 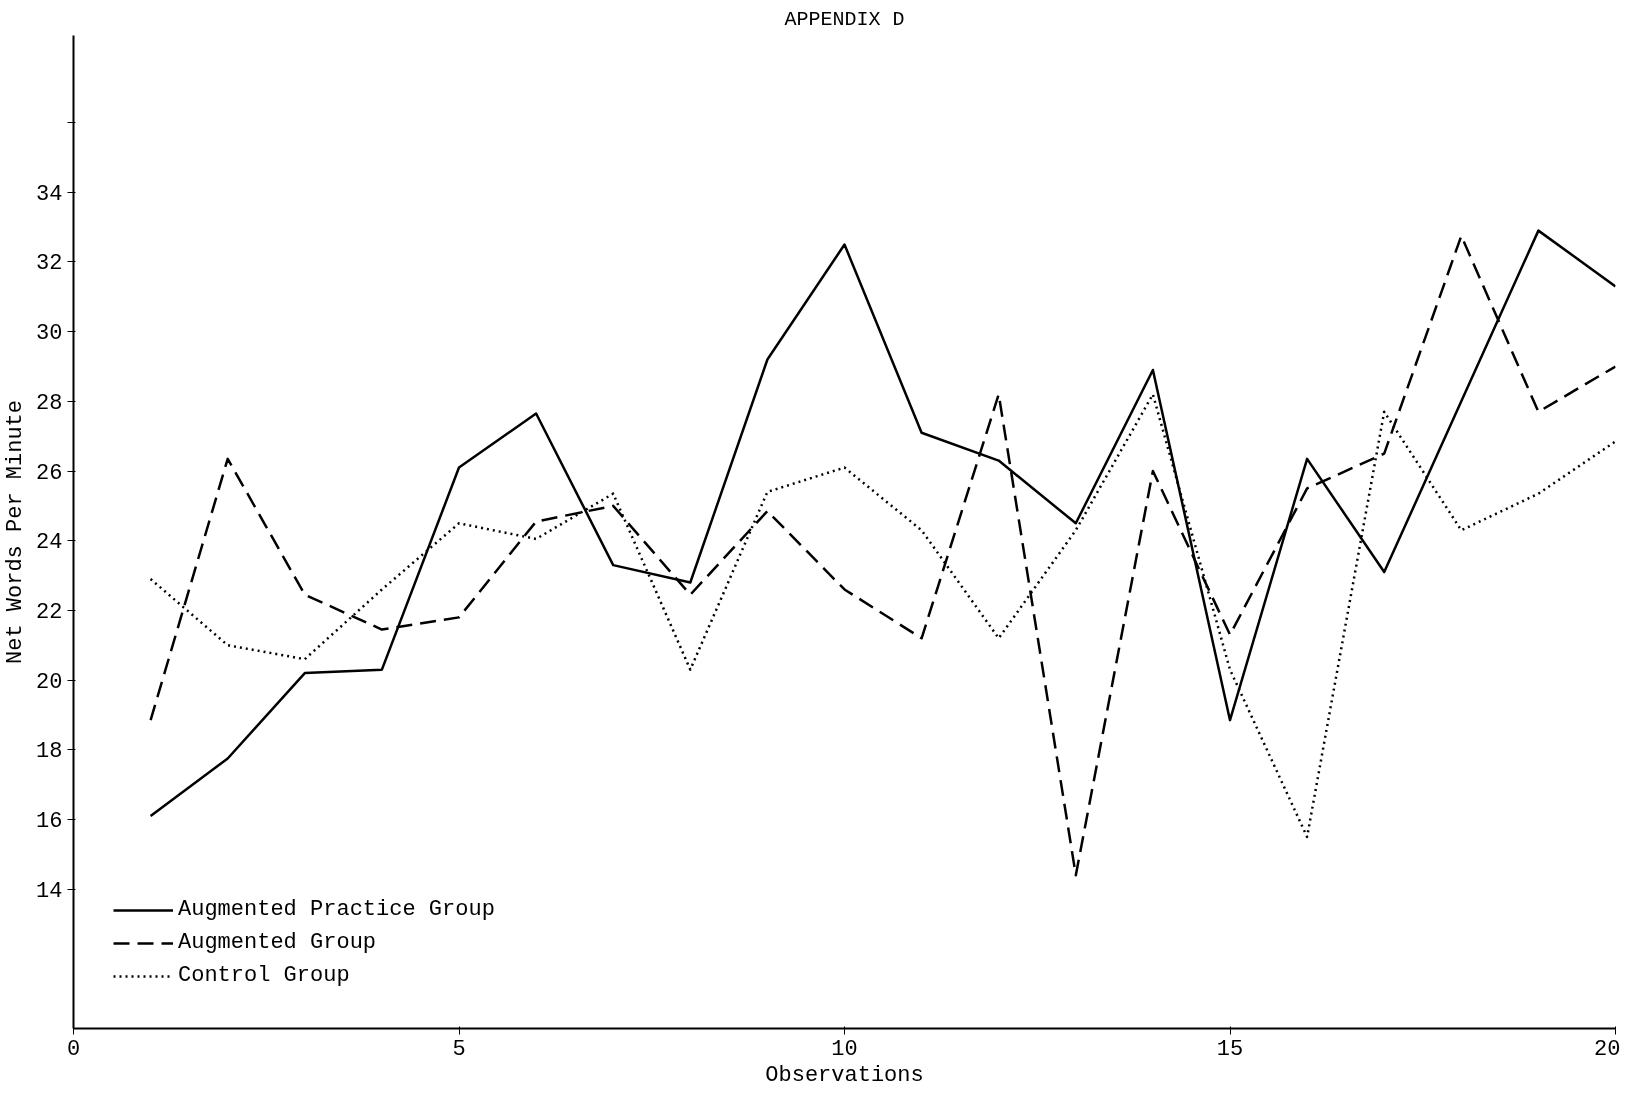 What do you see at coordinates (73, 1049) in the screenshot?
I see `x-tick-label: 0` at bounding box center [73, 1049].